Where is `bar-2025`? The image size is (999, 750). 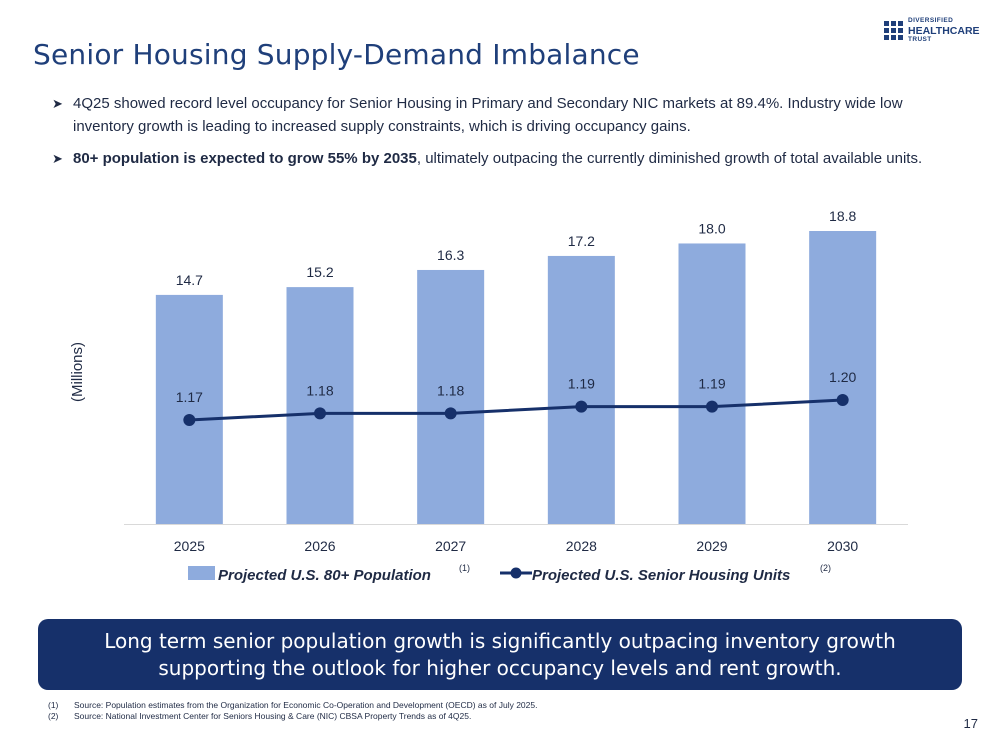 bar-2025 is located at coordinates (189, 409).